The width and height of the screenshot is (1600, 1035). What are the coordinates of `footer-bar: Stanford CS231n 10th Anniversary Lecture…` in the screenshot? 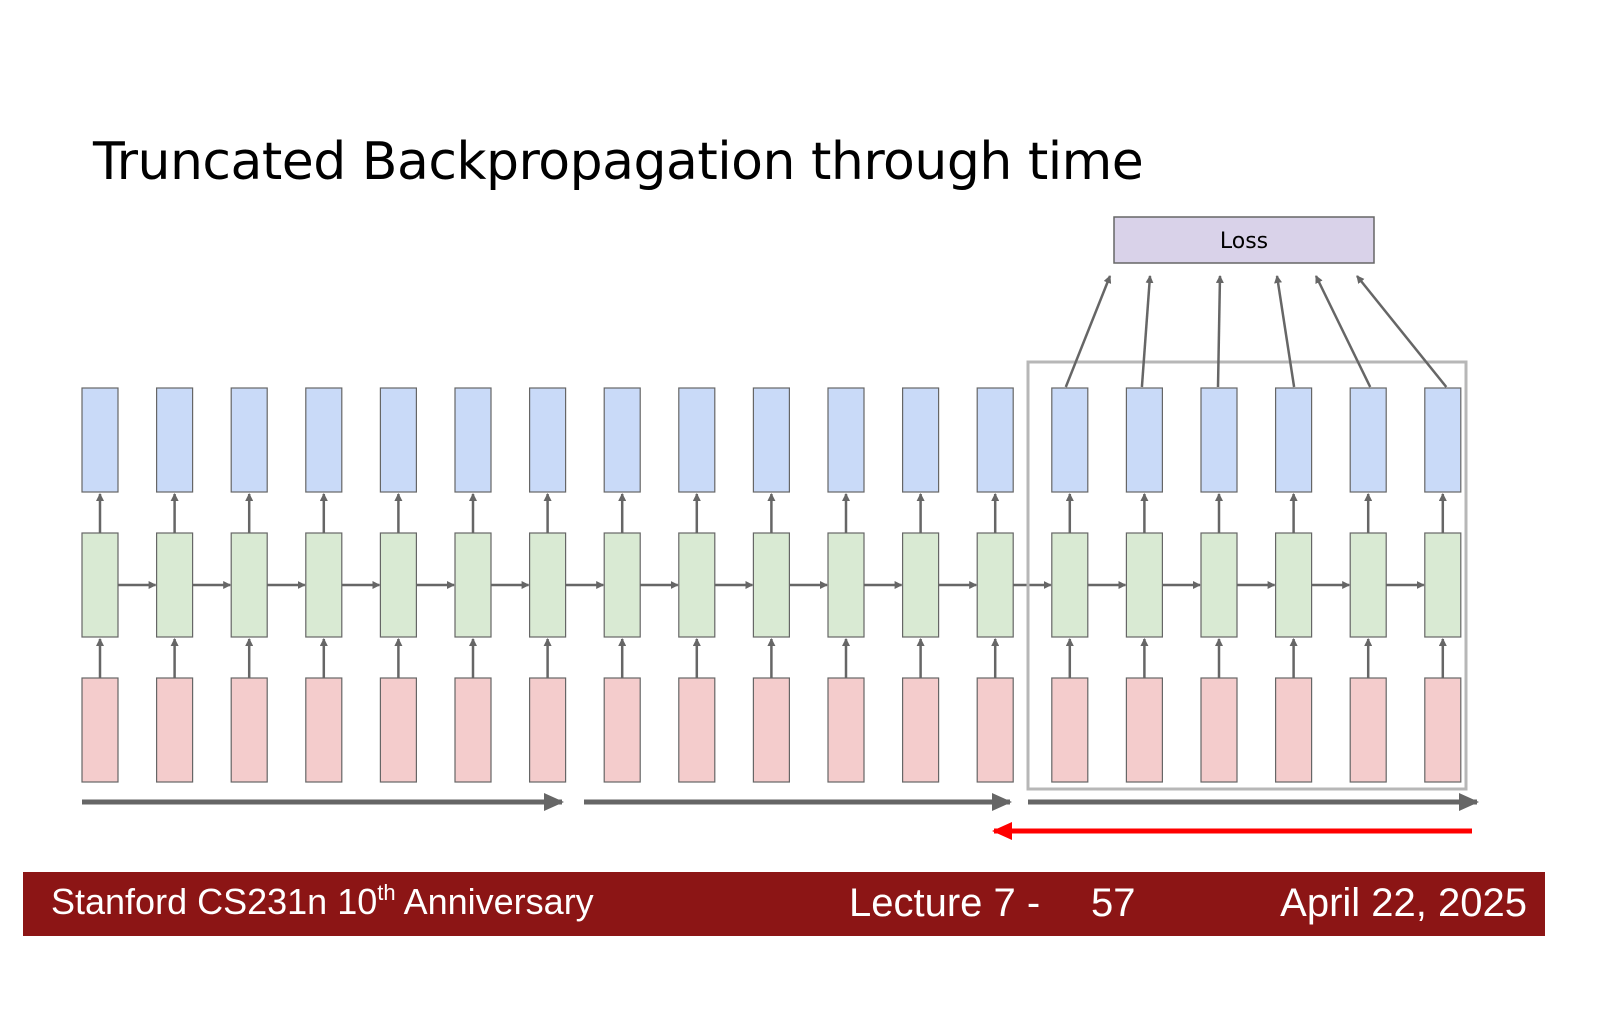 It's located at (784, 904).